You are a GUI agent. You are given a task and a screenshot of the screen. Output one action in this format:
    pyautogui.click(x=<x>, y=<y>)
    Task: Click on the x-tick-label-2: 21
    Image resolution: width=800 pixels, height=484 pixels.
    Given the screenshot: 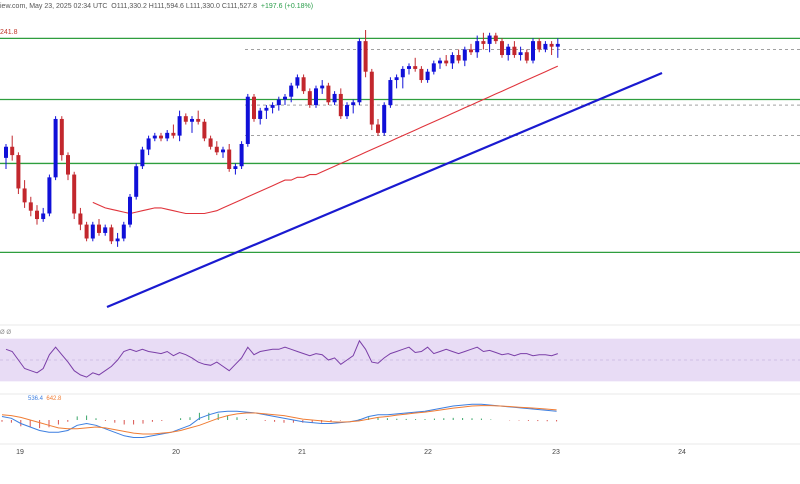 What is the action you would take?
    pyautogui.click(x=302, y=452)
    